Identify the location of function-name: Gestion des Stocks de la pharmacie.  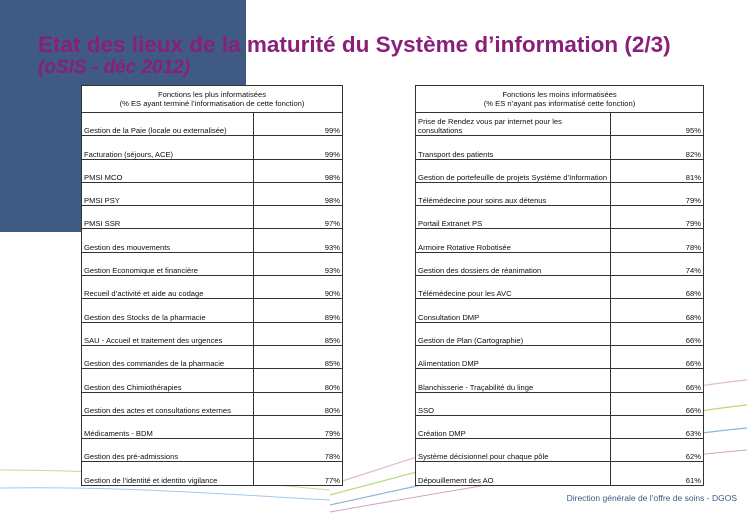
(167, 310).